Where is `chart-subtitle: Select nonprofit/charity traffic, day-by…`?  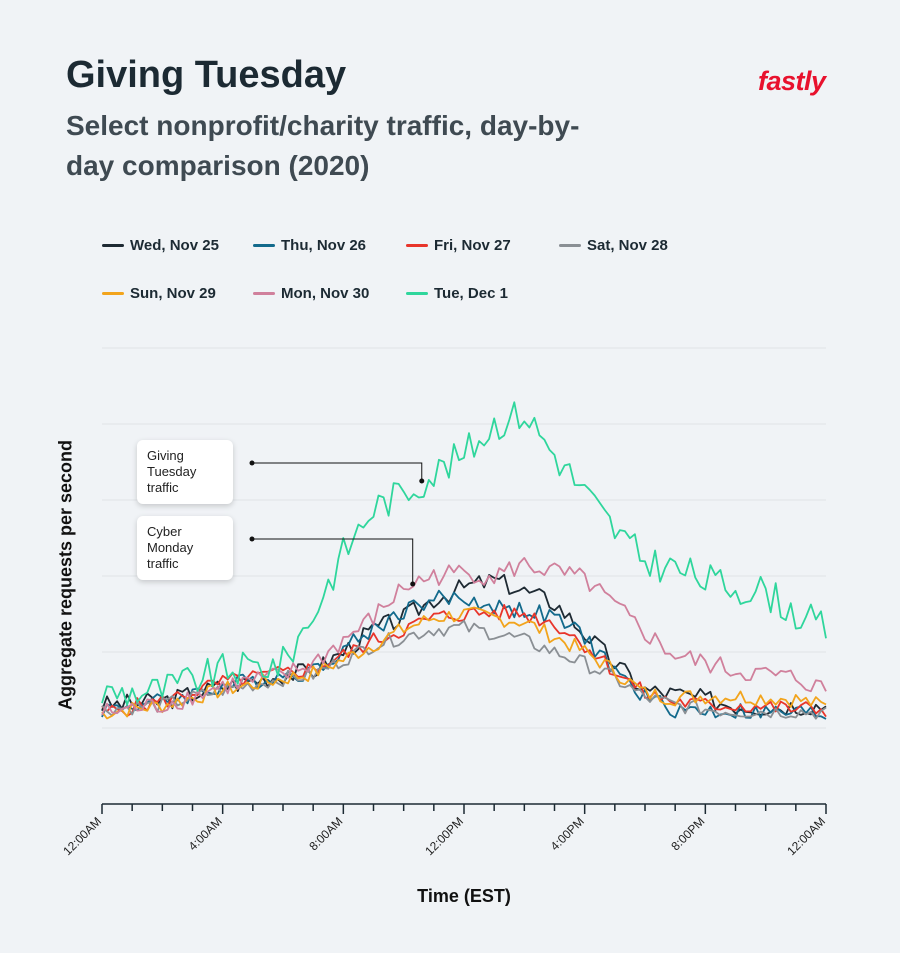
chart-subtitle: Select nonprofit/charity traffic, day-by… is located at coordinates (323, 145).